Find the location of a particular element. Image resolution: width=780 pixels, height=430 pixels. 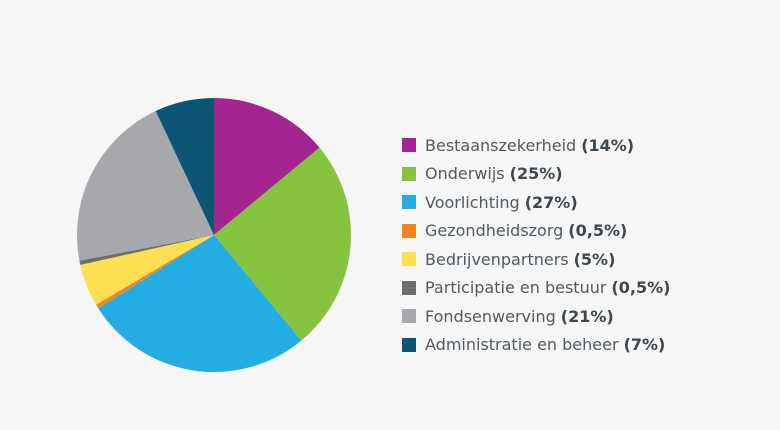

legend-item: Fondsenwerving (21%) is located at coordinates (536, 316).